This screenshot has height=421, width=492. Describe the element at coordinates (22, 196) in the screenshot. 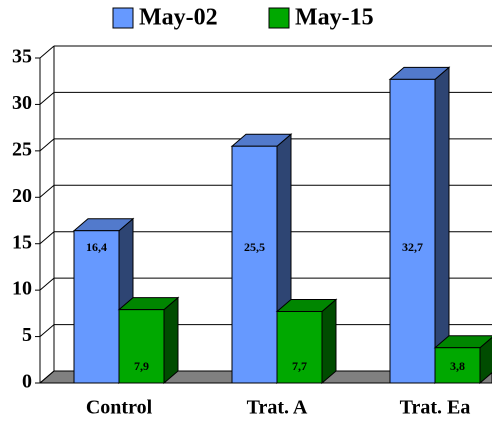

I see `y-tick-label: 20` at that location.